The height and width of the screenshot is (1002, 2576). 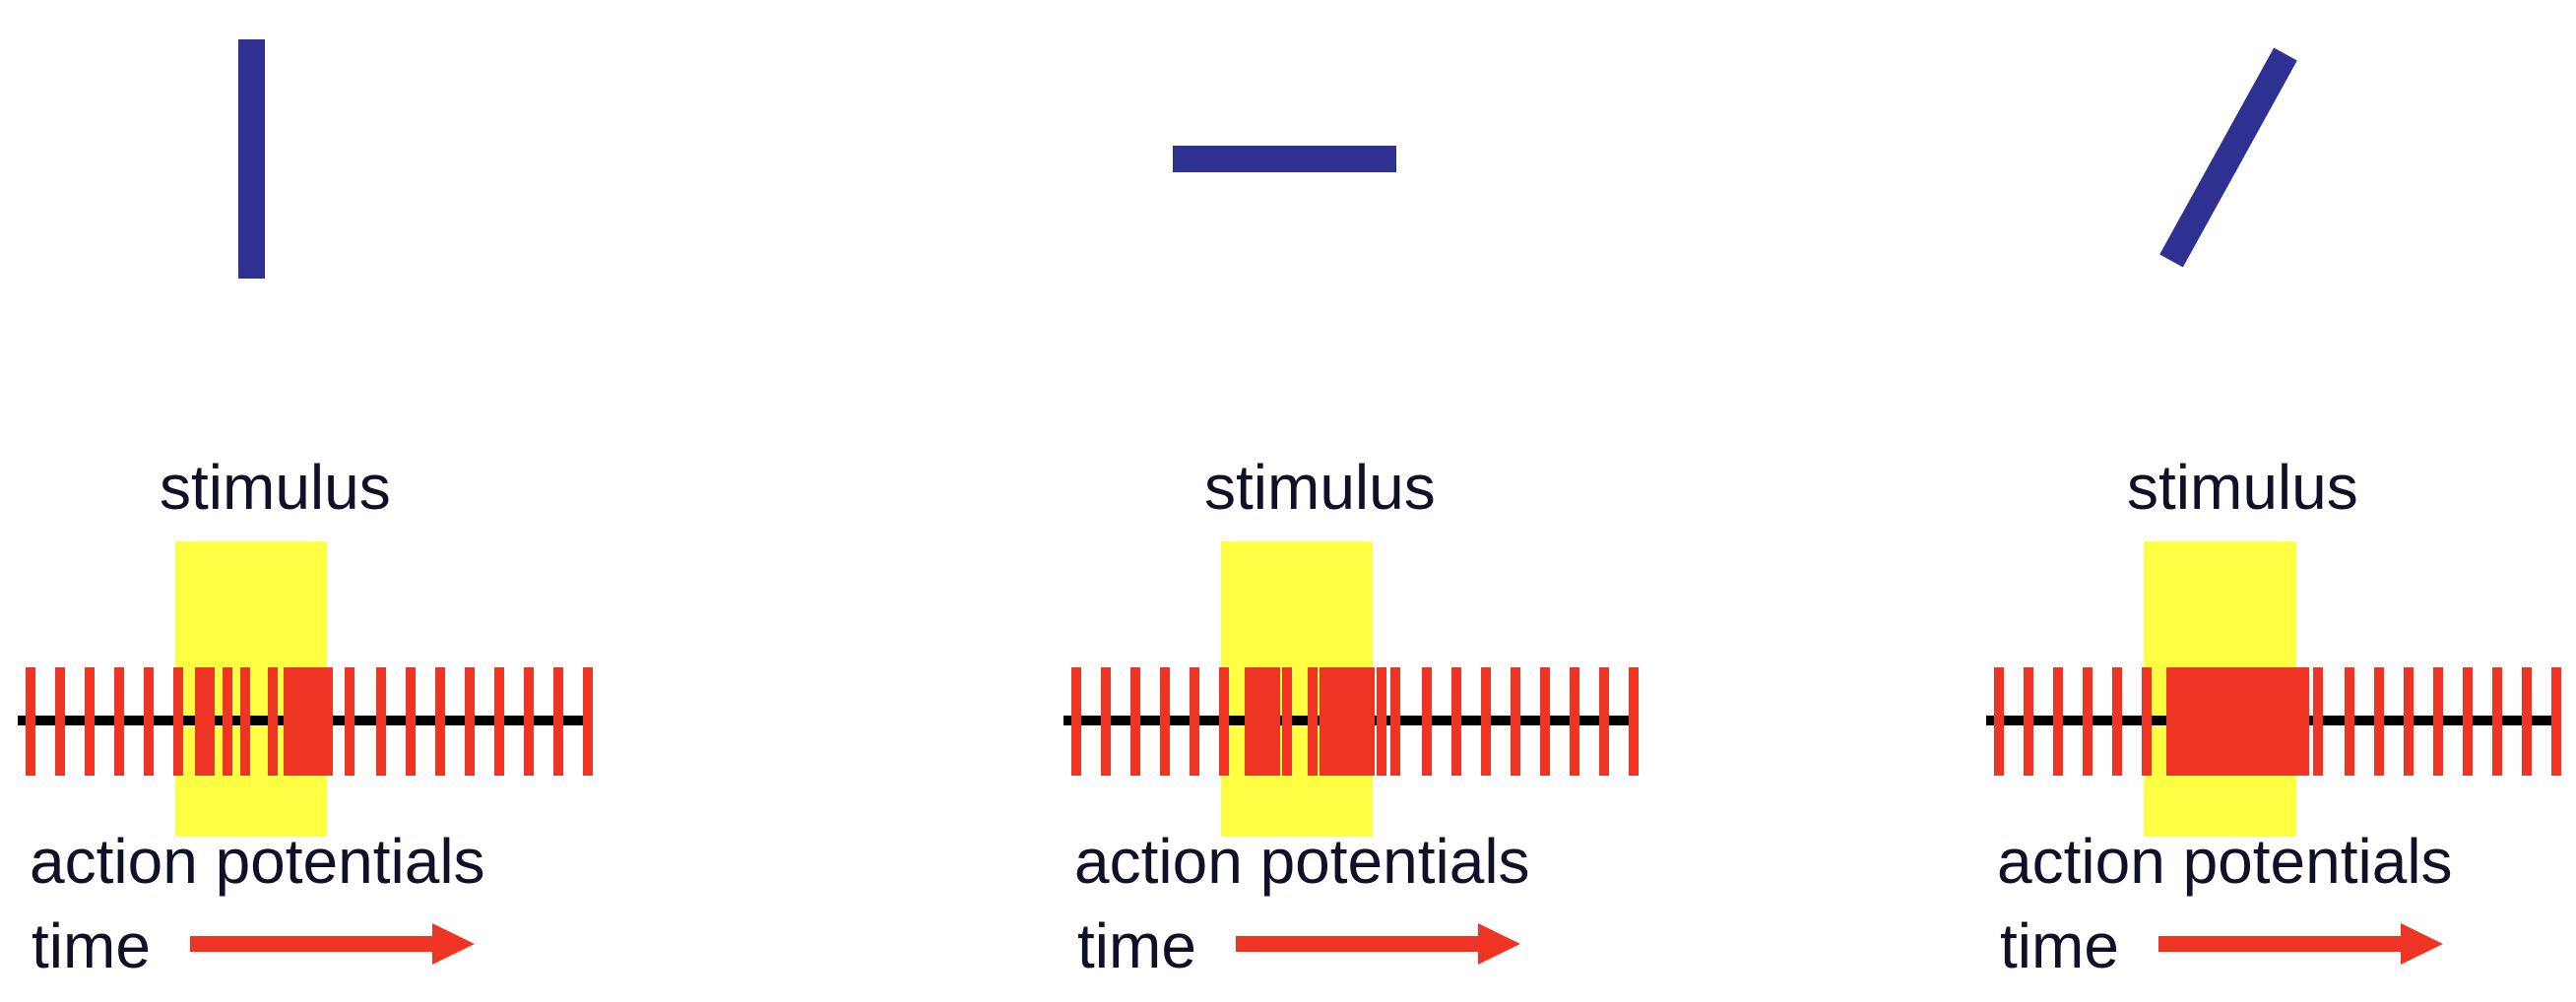 What do you see at coordinates (251, 159) in the screenshot?
I see `stimulus-bar-vertical` at bounding box center [251, 159].